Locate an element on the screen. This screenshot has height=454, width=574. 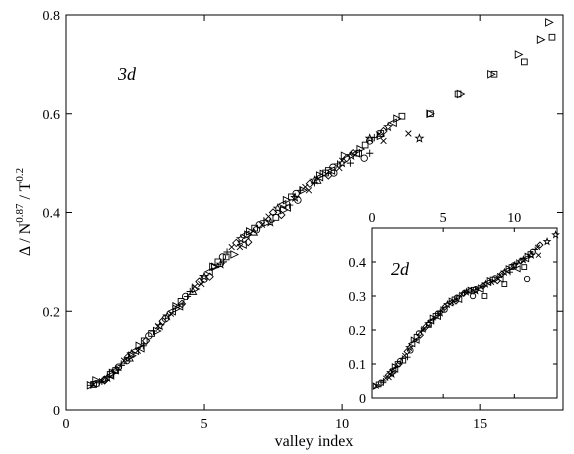
inset-data-points is located at coordinates (466, 310).